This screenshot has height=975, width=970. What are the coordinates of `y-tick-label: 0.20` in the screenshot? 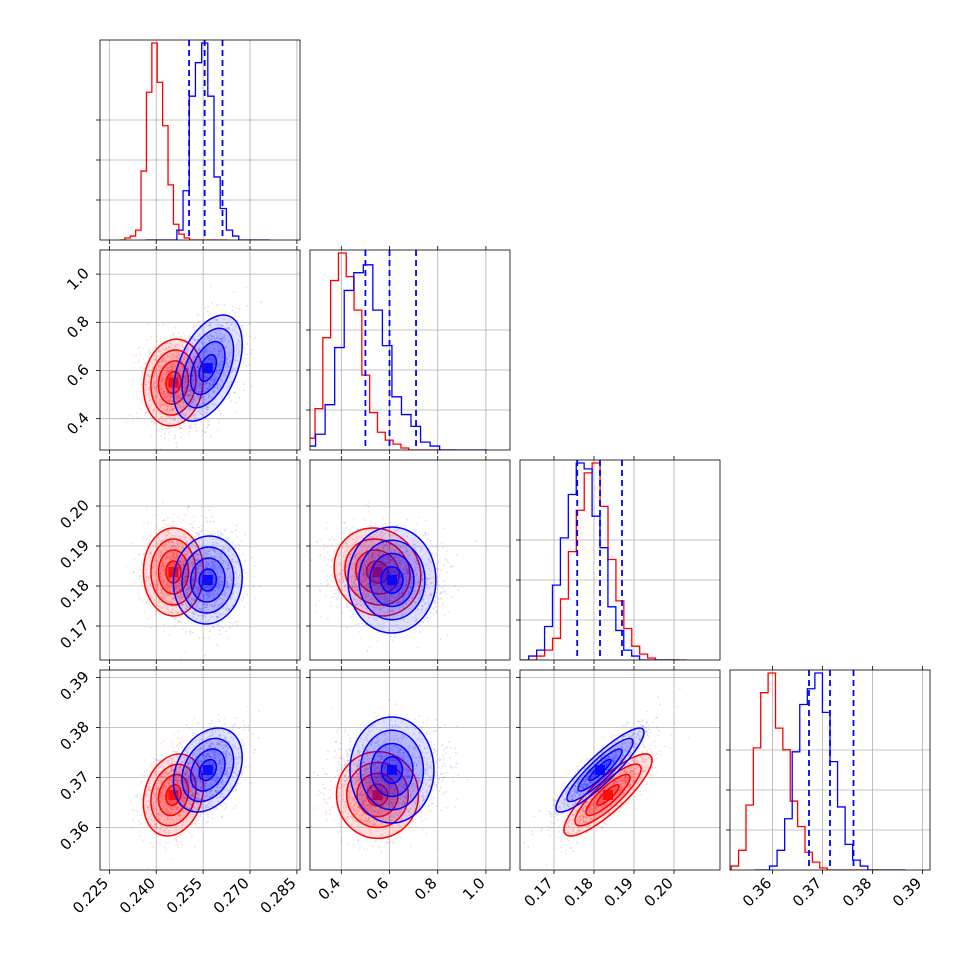 It's located at (74, 514).